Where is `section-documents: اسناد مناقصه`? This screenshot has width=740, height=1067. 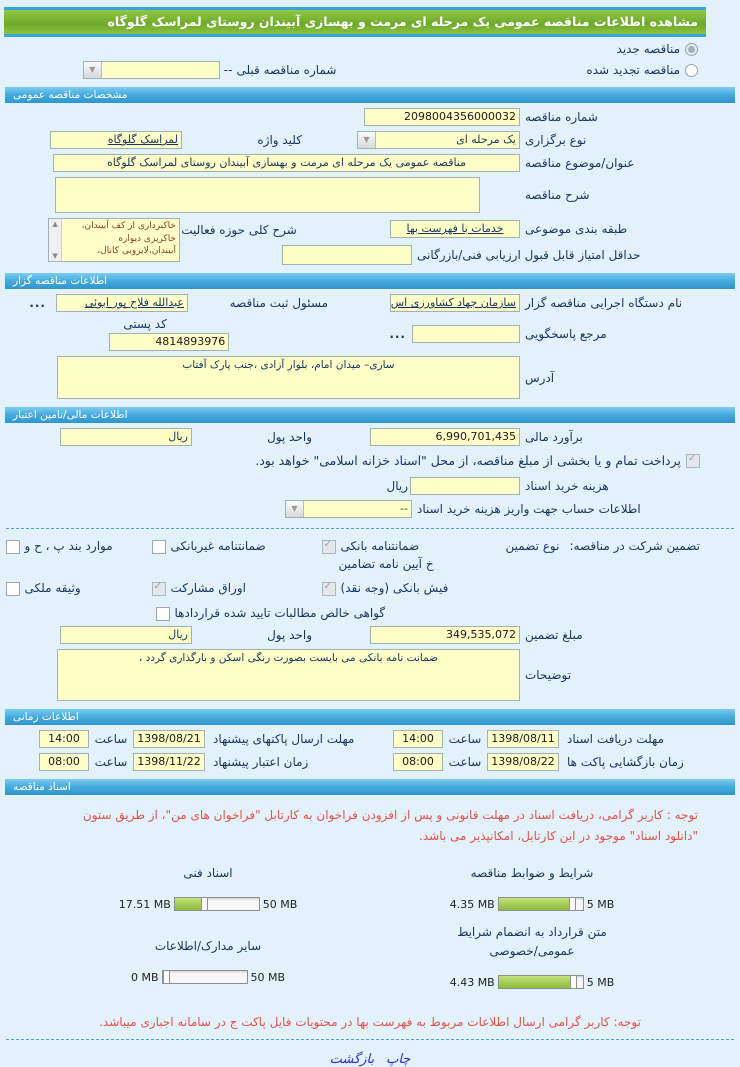 section-documents: اسناد مناقصه is located at coordinates (370, 786).